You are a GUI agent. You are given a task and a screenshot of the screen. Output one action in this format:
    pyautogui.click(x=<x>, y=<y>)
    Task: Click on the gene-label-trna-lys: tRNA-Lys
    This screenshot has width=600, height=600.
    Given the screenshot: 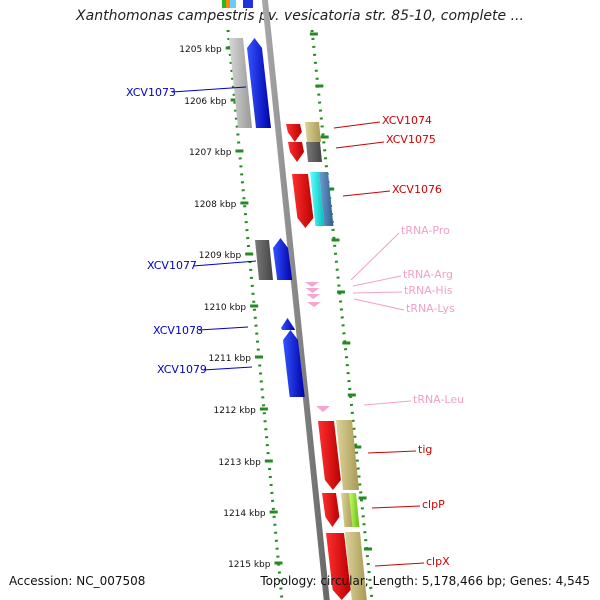 What is the action you would take?
    pyautogui.click(x=430, y=308)
    